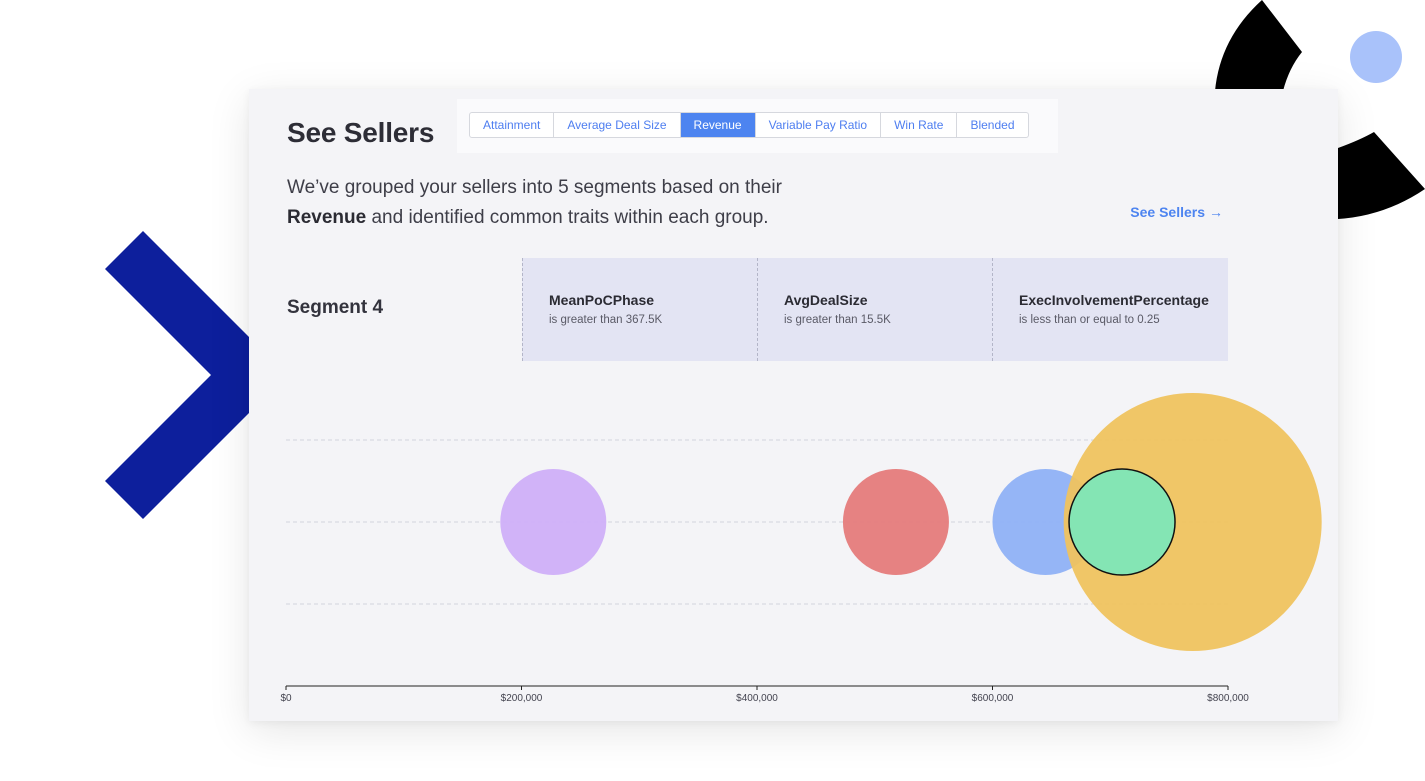  What do you see at coordinates (992, 125) in the screenshot?
I see `tab-blended: Blended` at bounding box center [992, 125].